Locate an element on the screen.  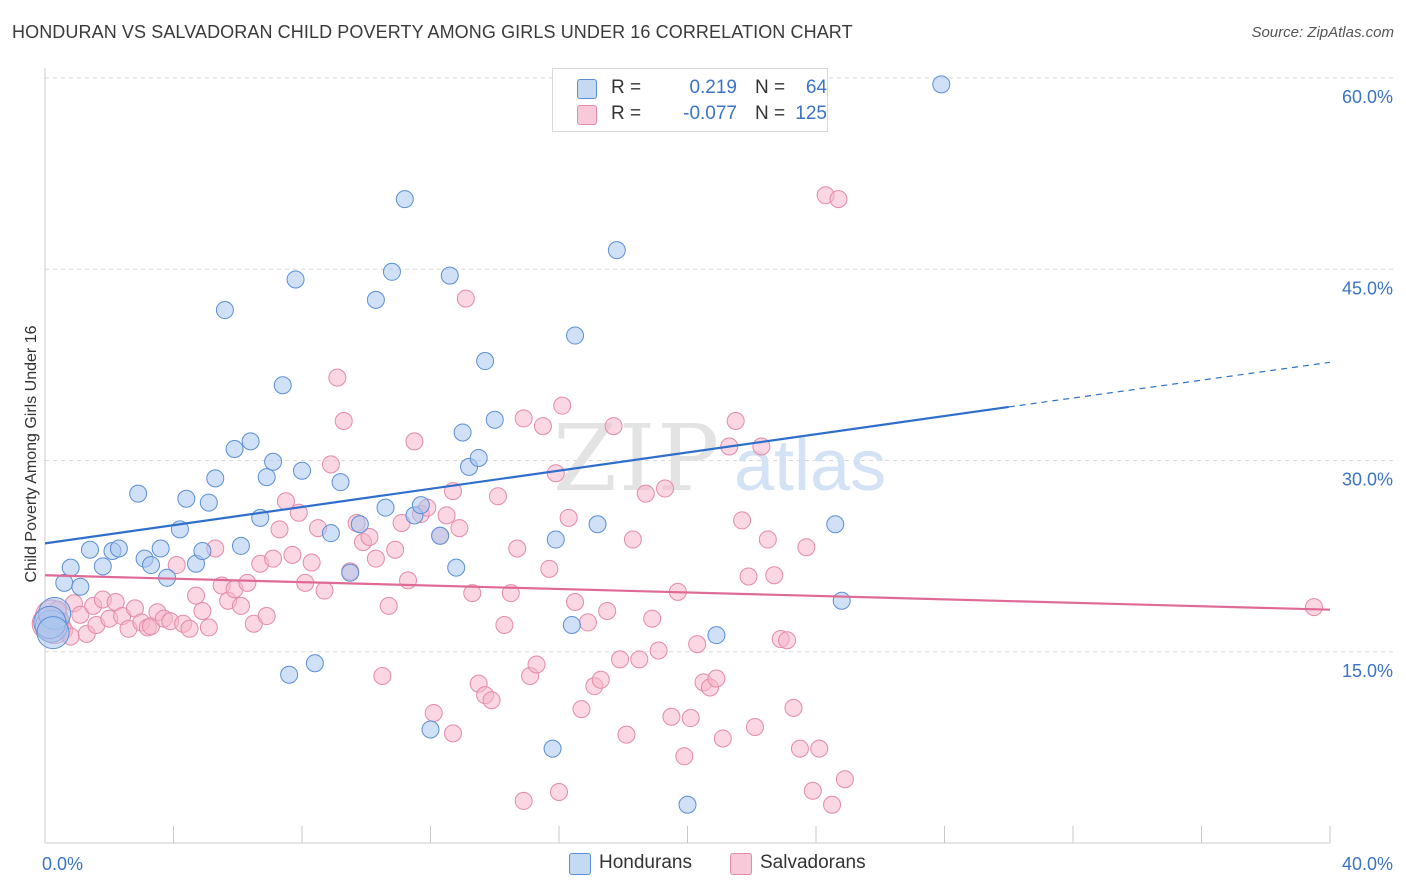
y-axis-label: Child Poverty Among Girls Under 16 is located at coordinates (31, 454).